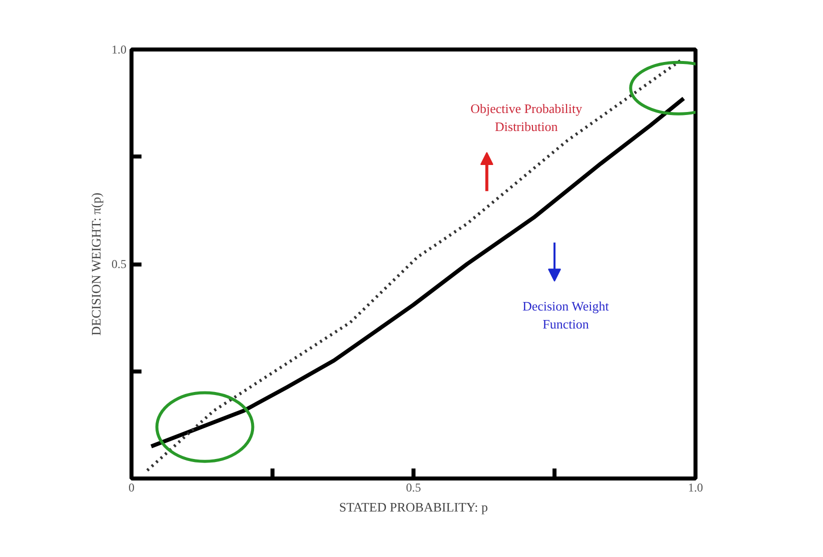 This screenshot has width=823, height=557. What do you see at coordinates (413, 487) in the screenshot?
I see `x-tick-label: 0.5` at bounding box center [413, 487].